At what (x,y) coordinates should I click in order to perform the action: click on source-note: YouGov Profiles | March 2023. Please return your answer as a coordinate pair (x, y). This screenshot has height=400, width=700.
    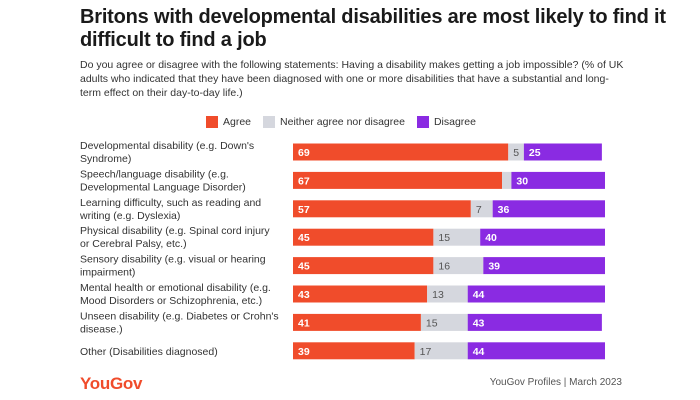
    Looking at the image, I should click on (555, 382).